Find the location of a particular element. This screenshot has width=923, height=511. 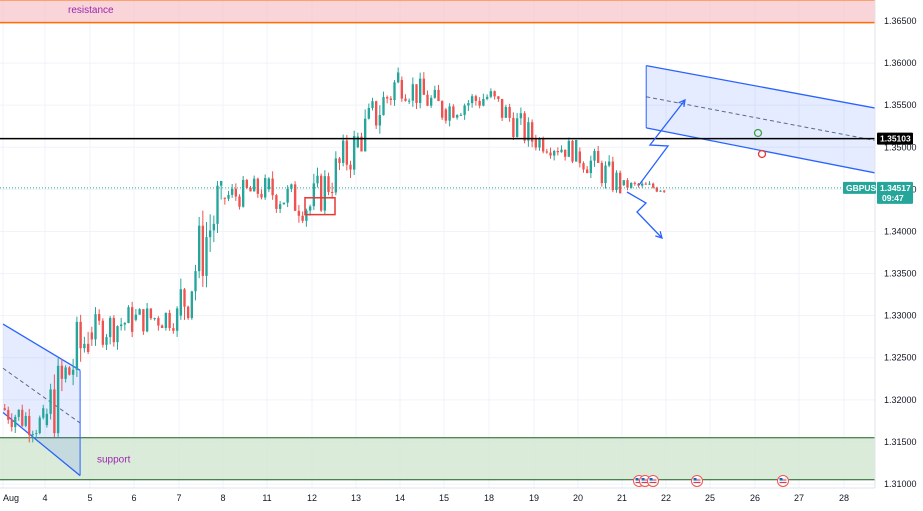

resistance-label: resistance is located at coordinates (91, 10).